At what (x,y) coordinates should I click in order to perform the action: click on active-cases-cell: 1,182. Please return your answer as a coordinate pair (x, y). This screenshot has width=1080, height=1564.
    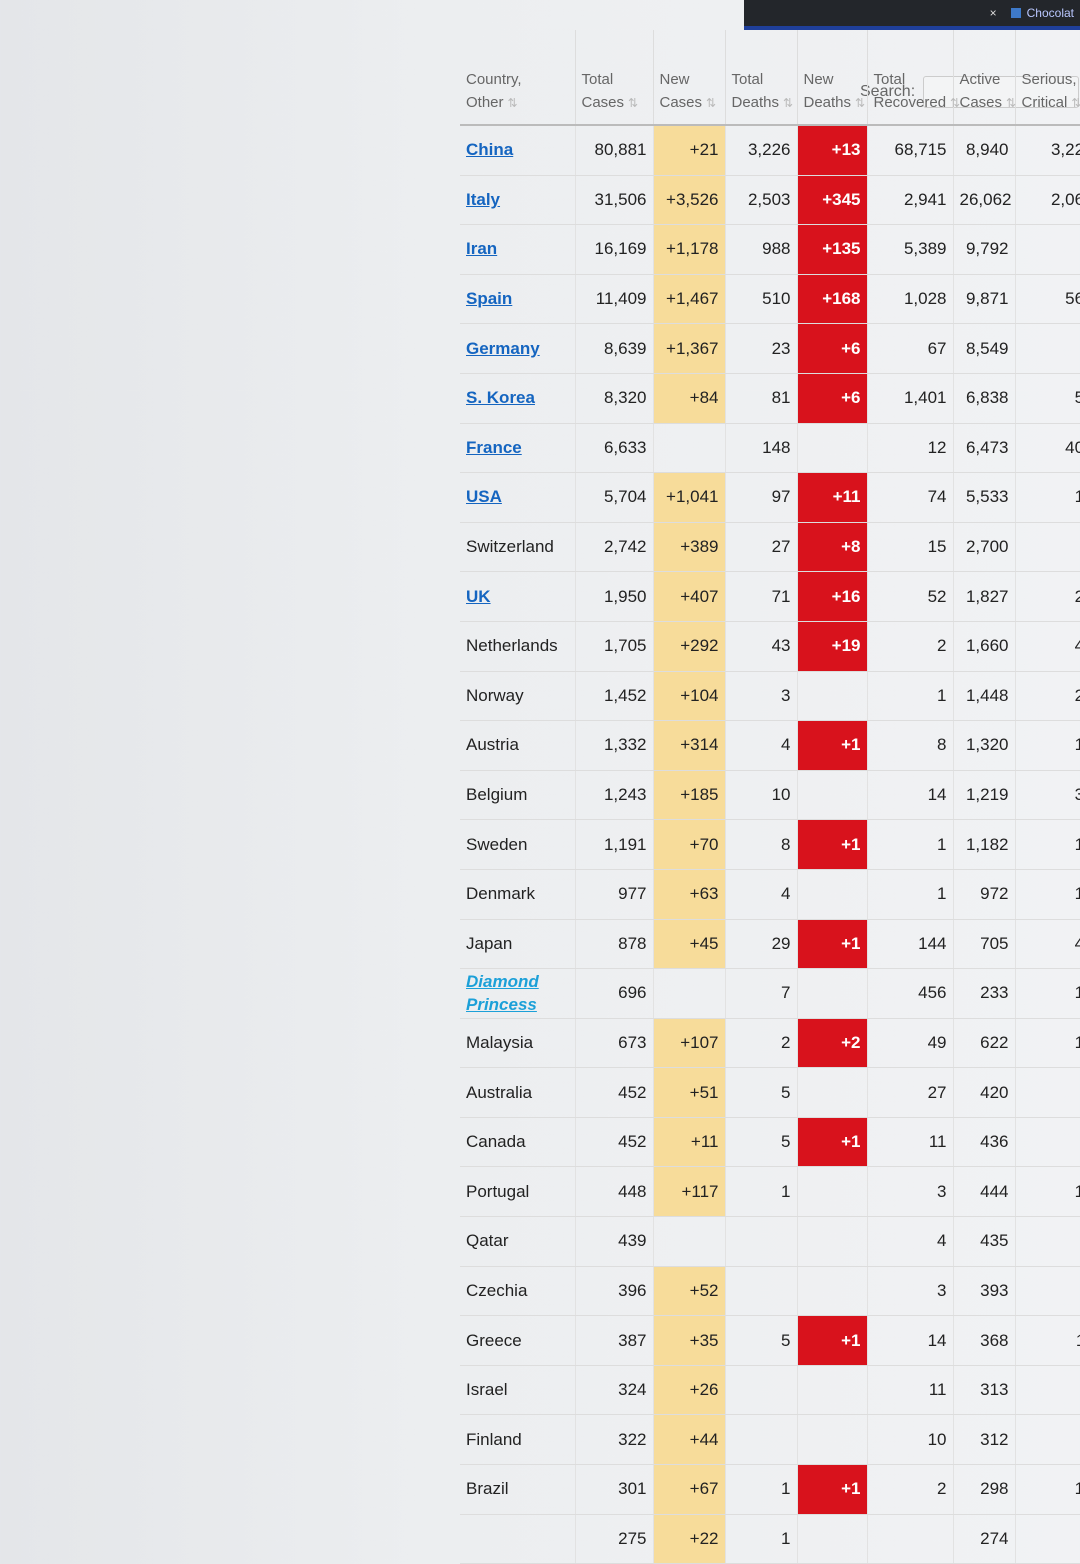
    Looking at the image, I should click on (984, 844).